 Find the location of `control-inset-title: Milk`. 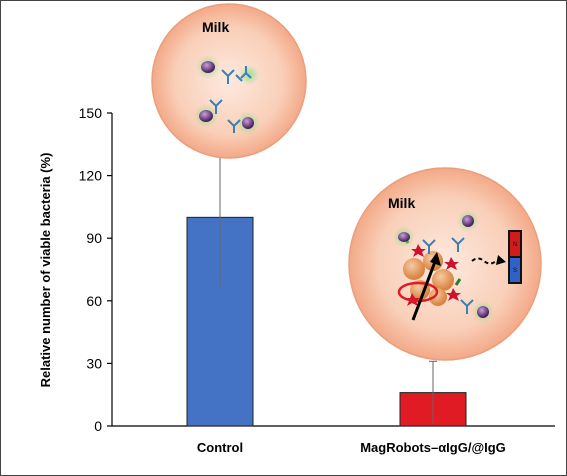

control-inset-title: Milk is located at coordinates (215, 27).